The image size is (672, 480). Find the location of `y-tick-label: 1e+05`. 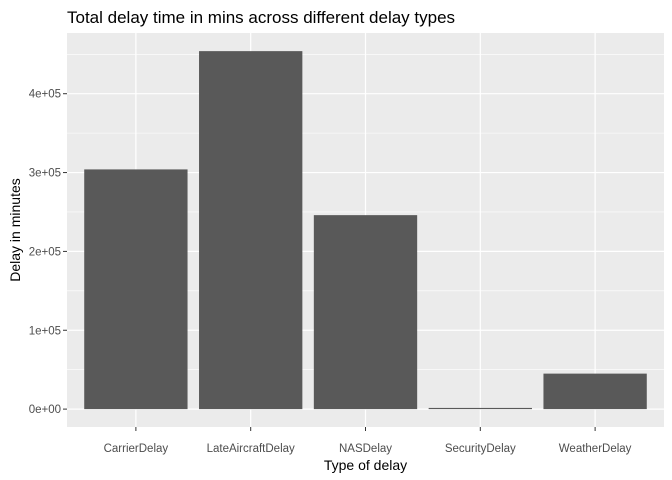

y-tick-label: 1e+05 is located at coordinates (45, 331).